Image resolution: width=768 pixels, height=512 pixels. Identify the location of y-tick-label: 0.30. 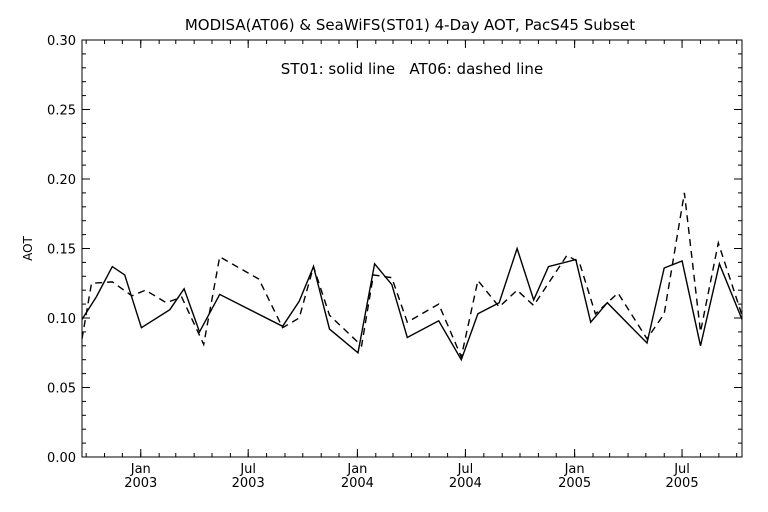
(61, 41).